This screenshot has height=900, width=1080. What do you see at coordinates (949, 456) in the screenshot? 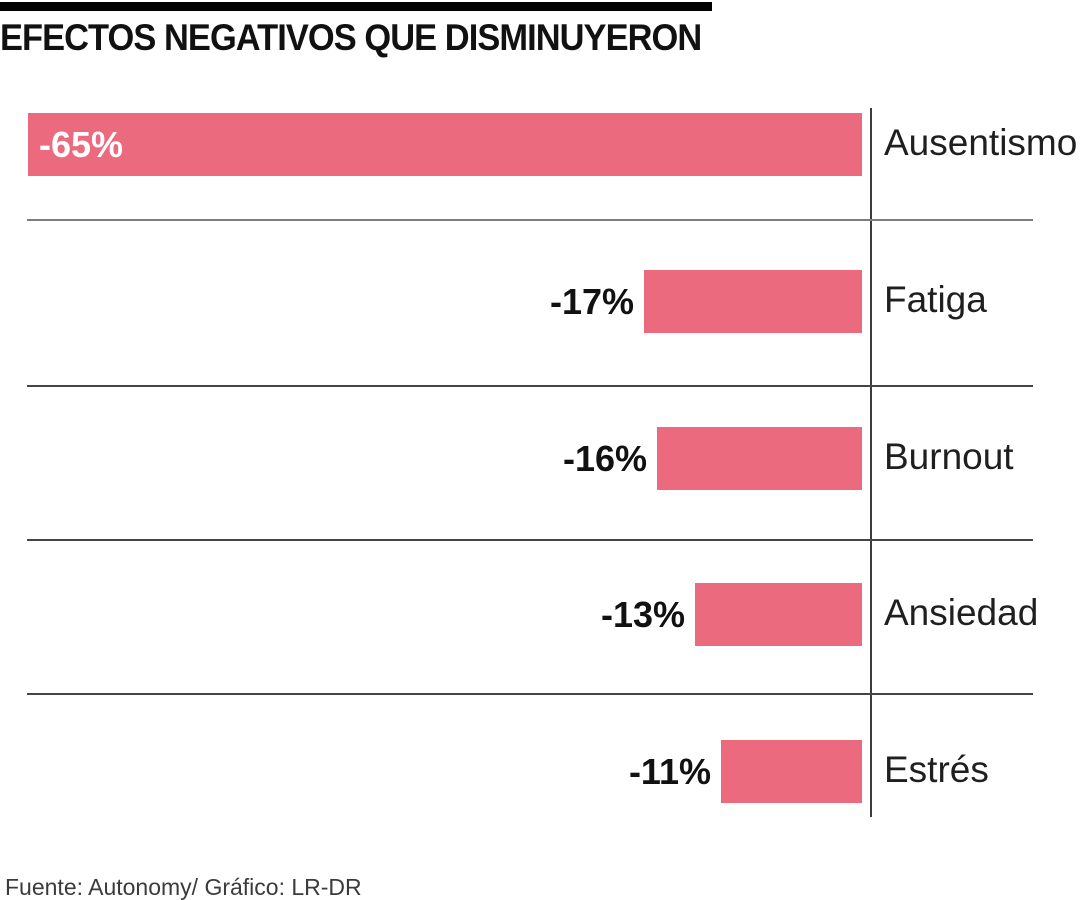
I see `category-label: Burnout` at bounding box center [949, 456].